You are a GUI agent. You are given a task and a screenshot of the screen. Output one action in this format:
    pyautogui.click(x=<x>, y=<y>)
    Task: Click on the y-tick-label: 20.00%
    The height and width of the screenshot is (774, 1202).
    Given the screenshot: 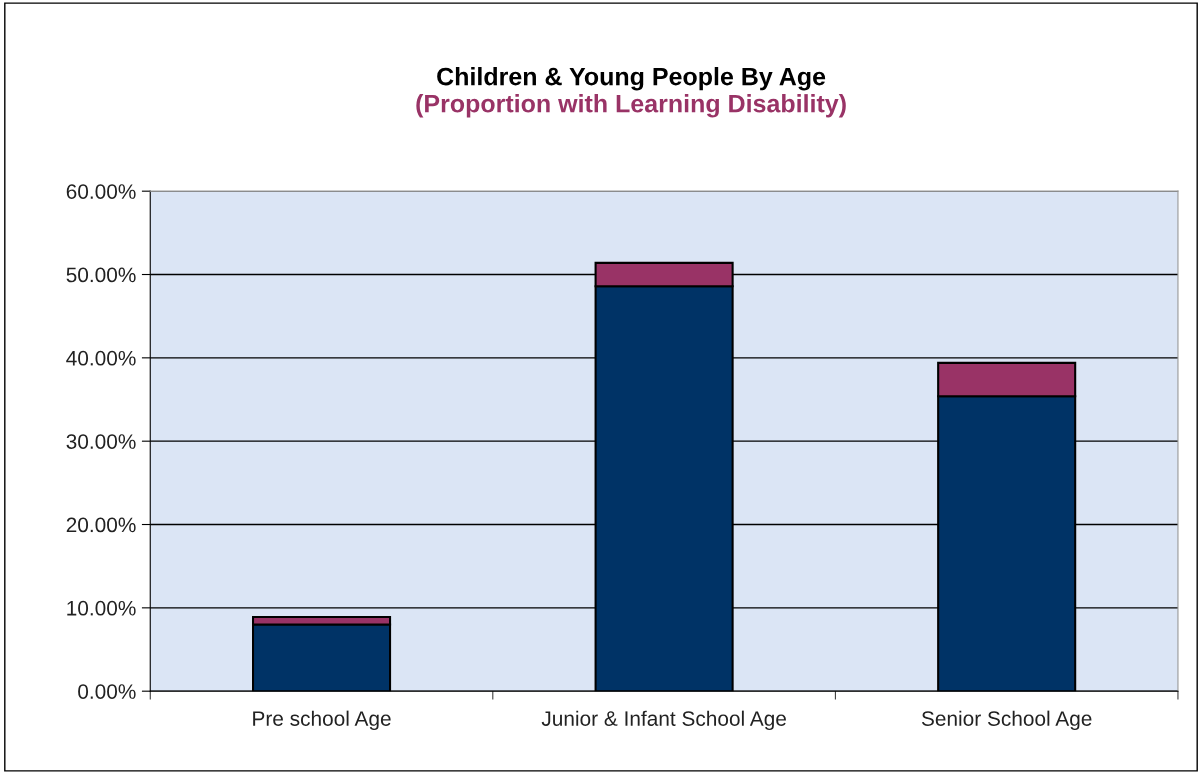 What is the action you would take?
    pyautogui.click(x=101, y=525)
    